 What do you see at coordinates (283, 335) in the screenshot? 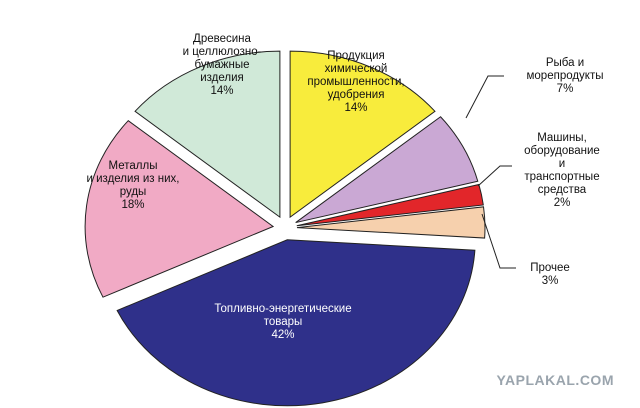
I see `value-label: 42%` at bounding box center [283, 335].